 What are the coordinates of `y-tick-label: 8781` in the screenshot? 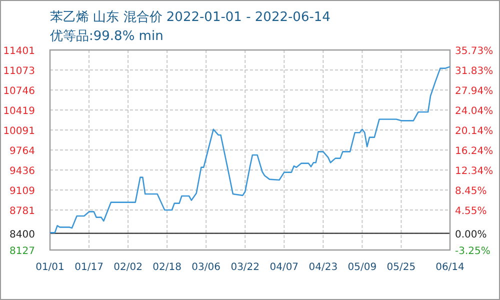 It's located at (22, 212).